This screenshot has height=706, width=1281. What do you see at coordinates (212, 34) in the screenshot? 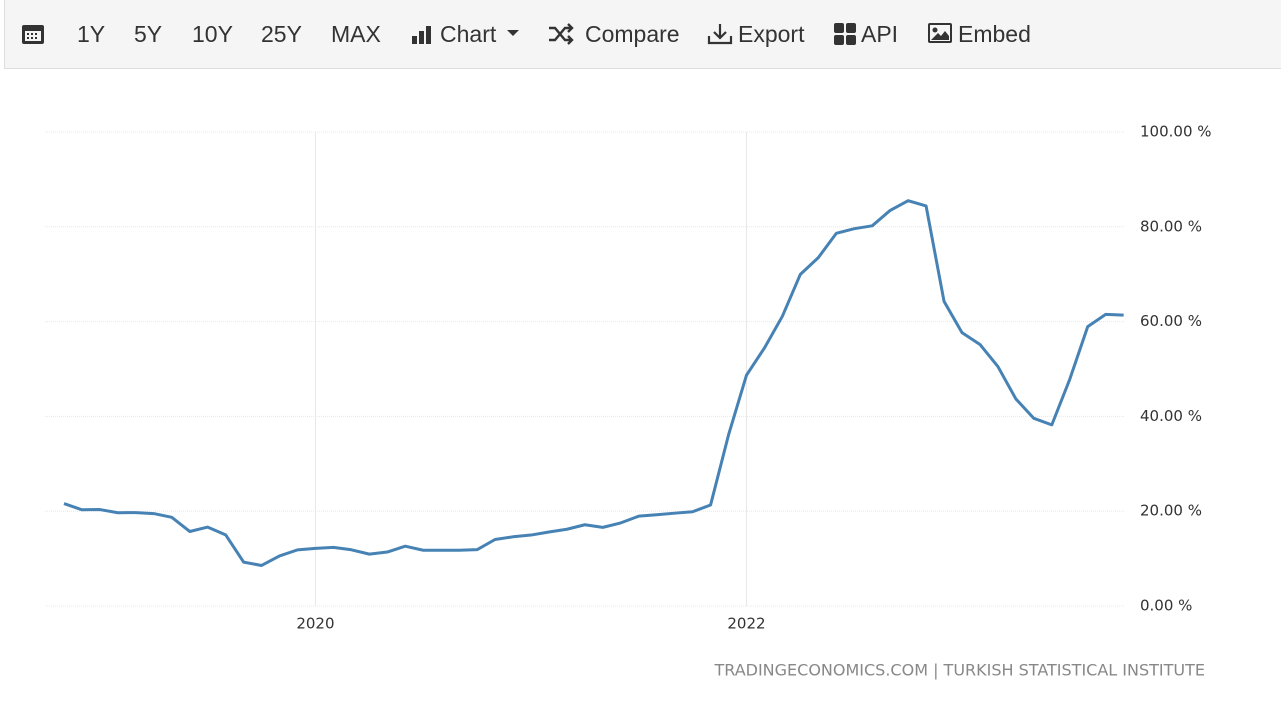
I see `range-10y: 10Y` at bounding box center [212, 34].